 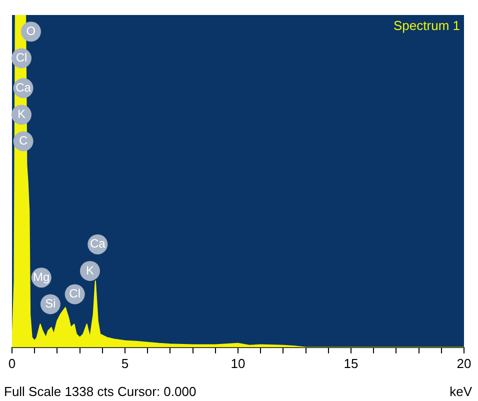 I want to click on x-tick-label: 15, so click(x=351, y=363).